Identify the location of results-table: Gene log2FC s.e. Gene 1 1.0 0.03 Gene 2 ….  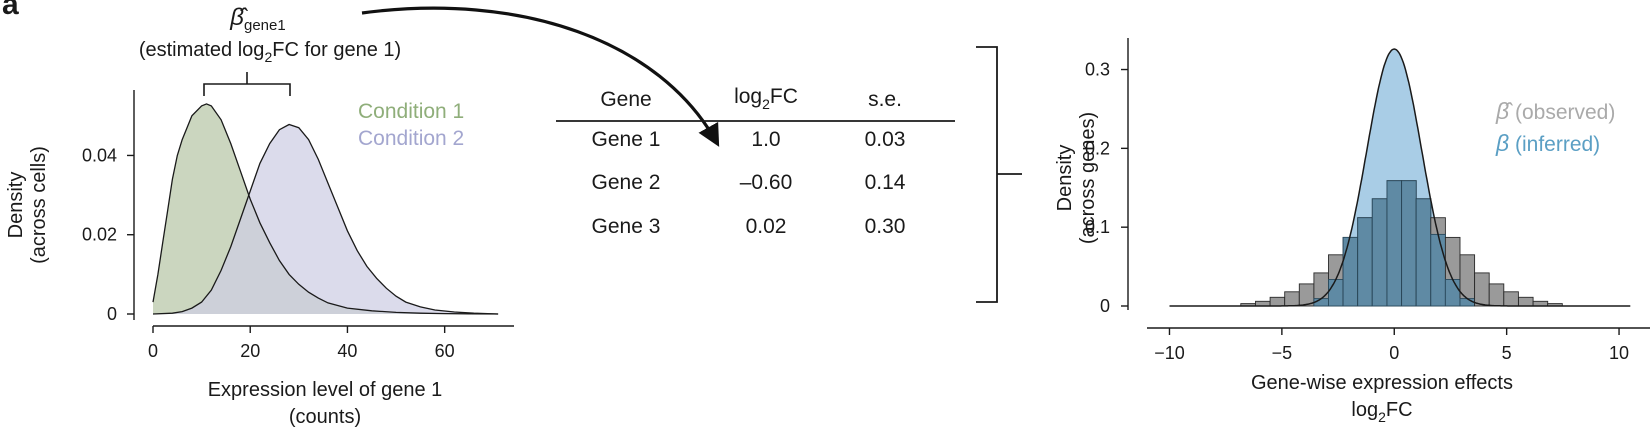
(755, 161).